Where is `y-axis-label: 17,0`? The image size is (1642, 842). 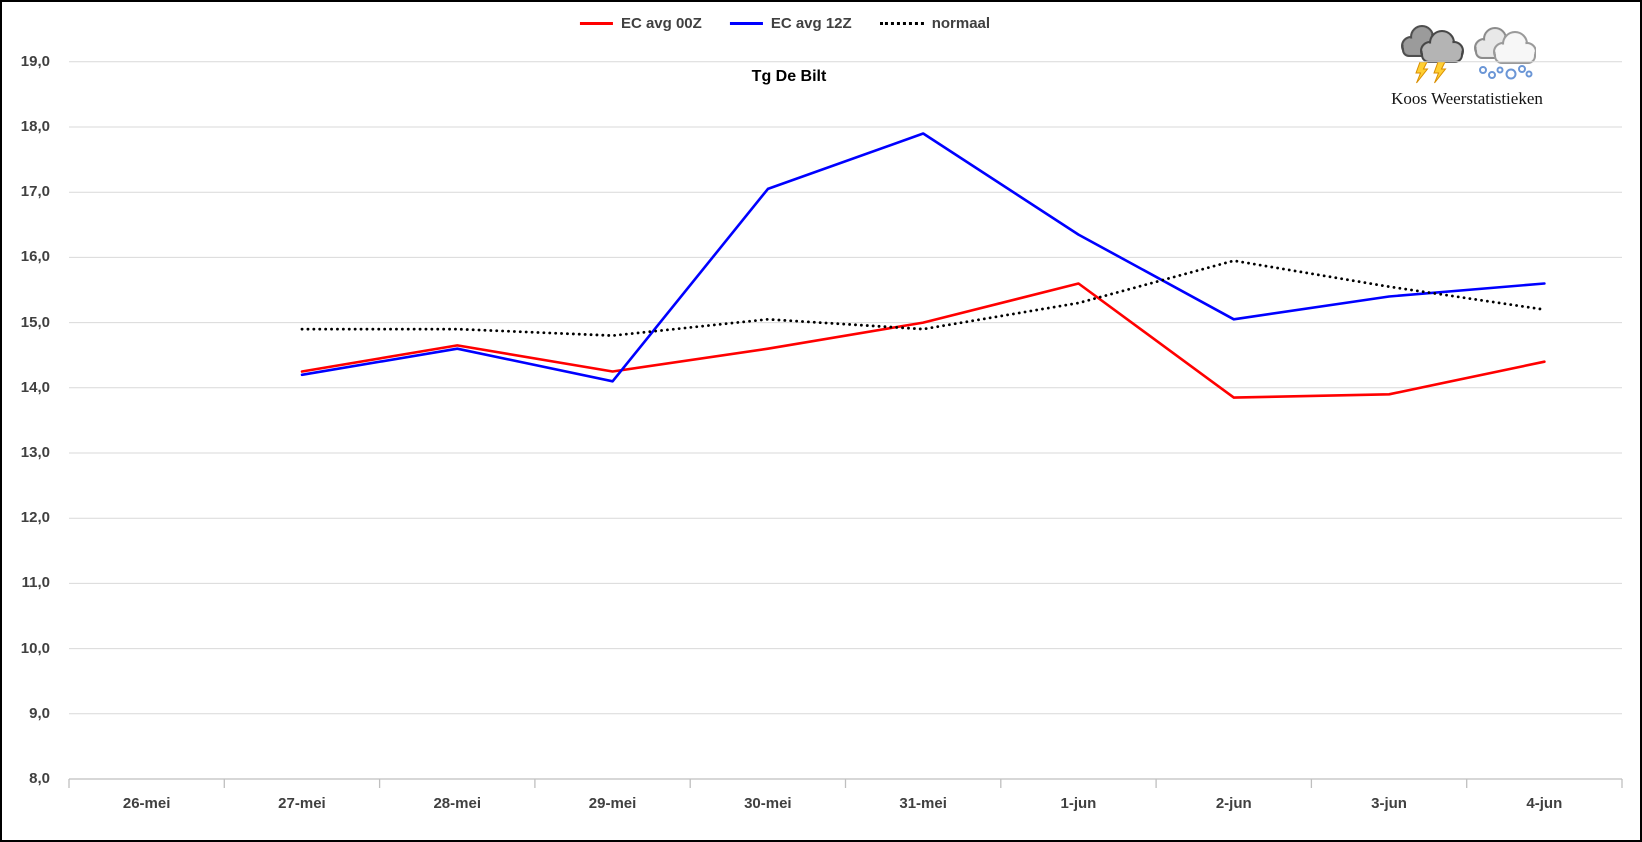 y-axis-label: 17,0 is located at coordinates (35, 192).